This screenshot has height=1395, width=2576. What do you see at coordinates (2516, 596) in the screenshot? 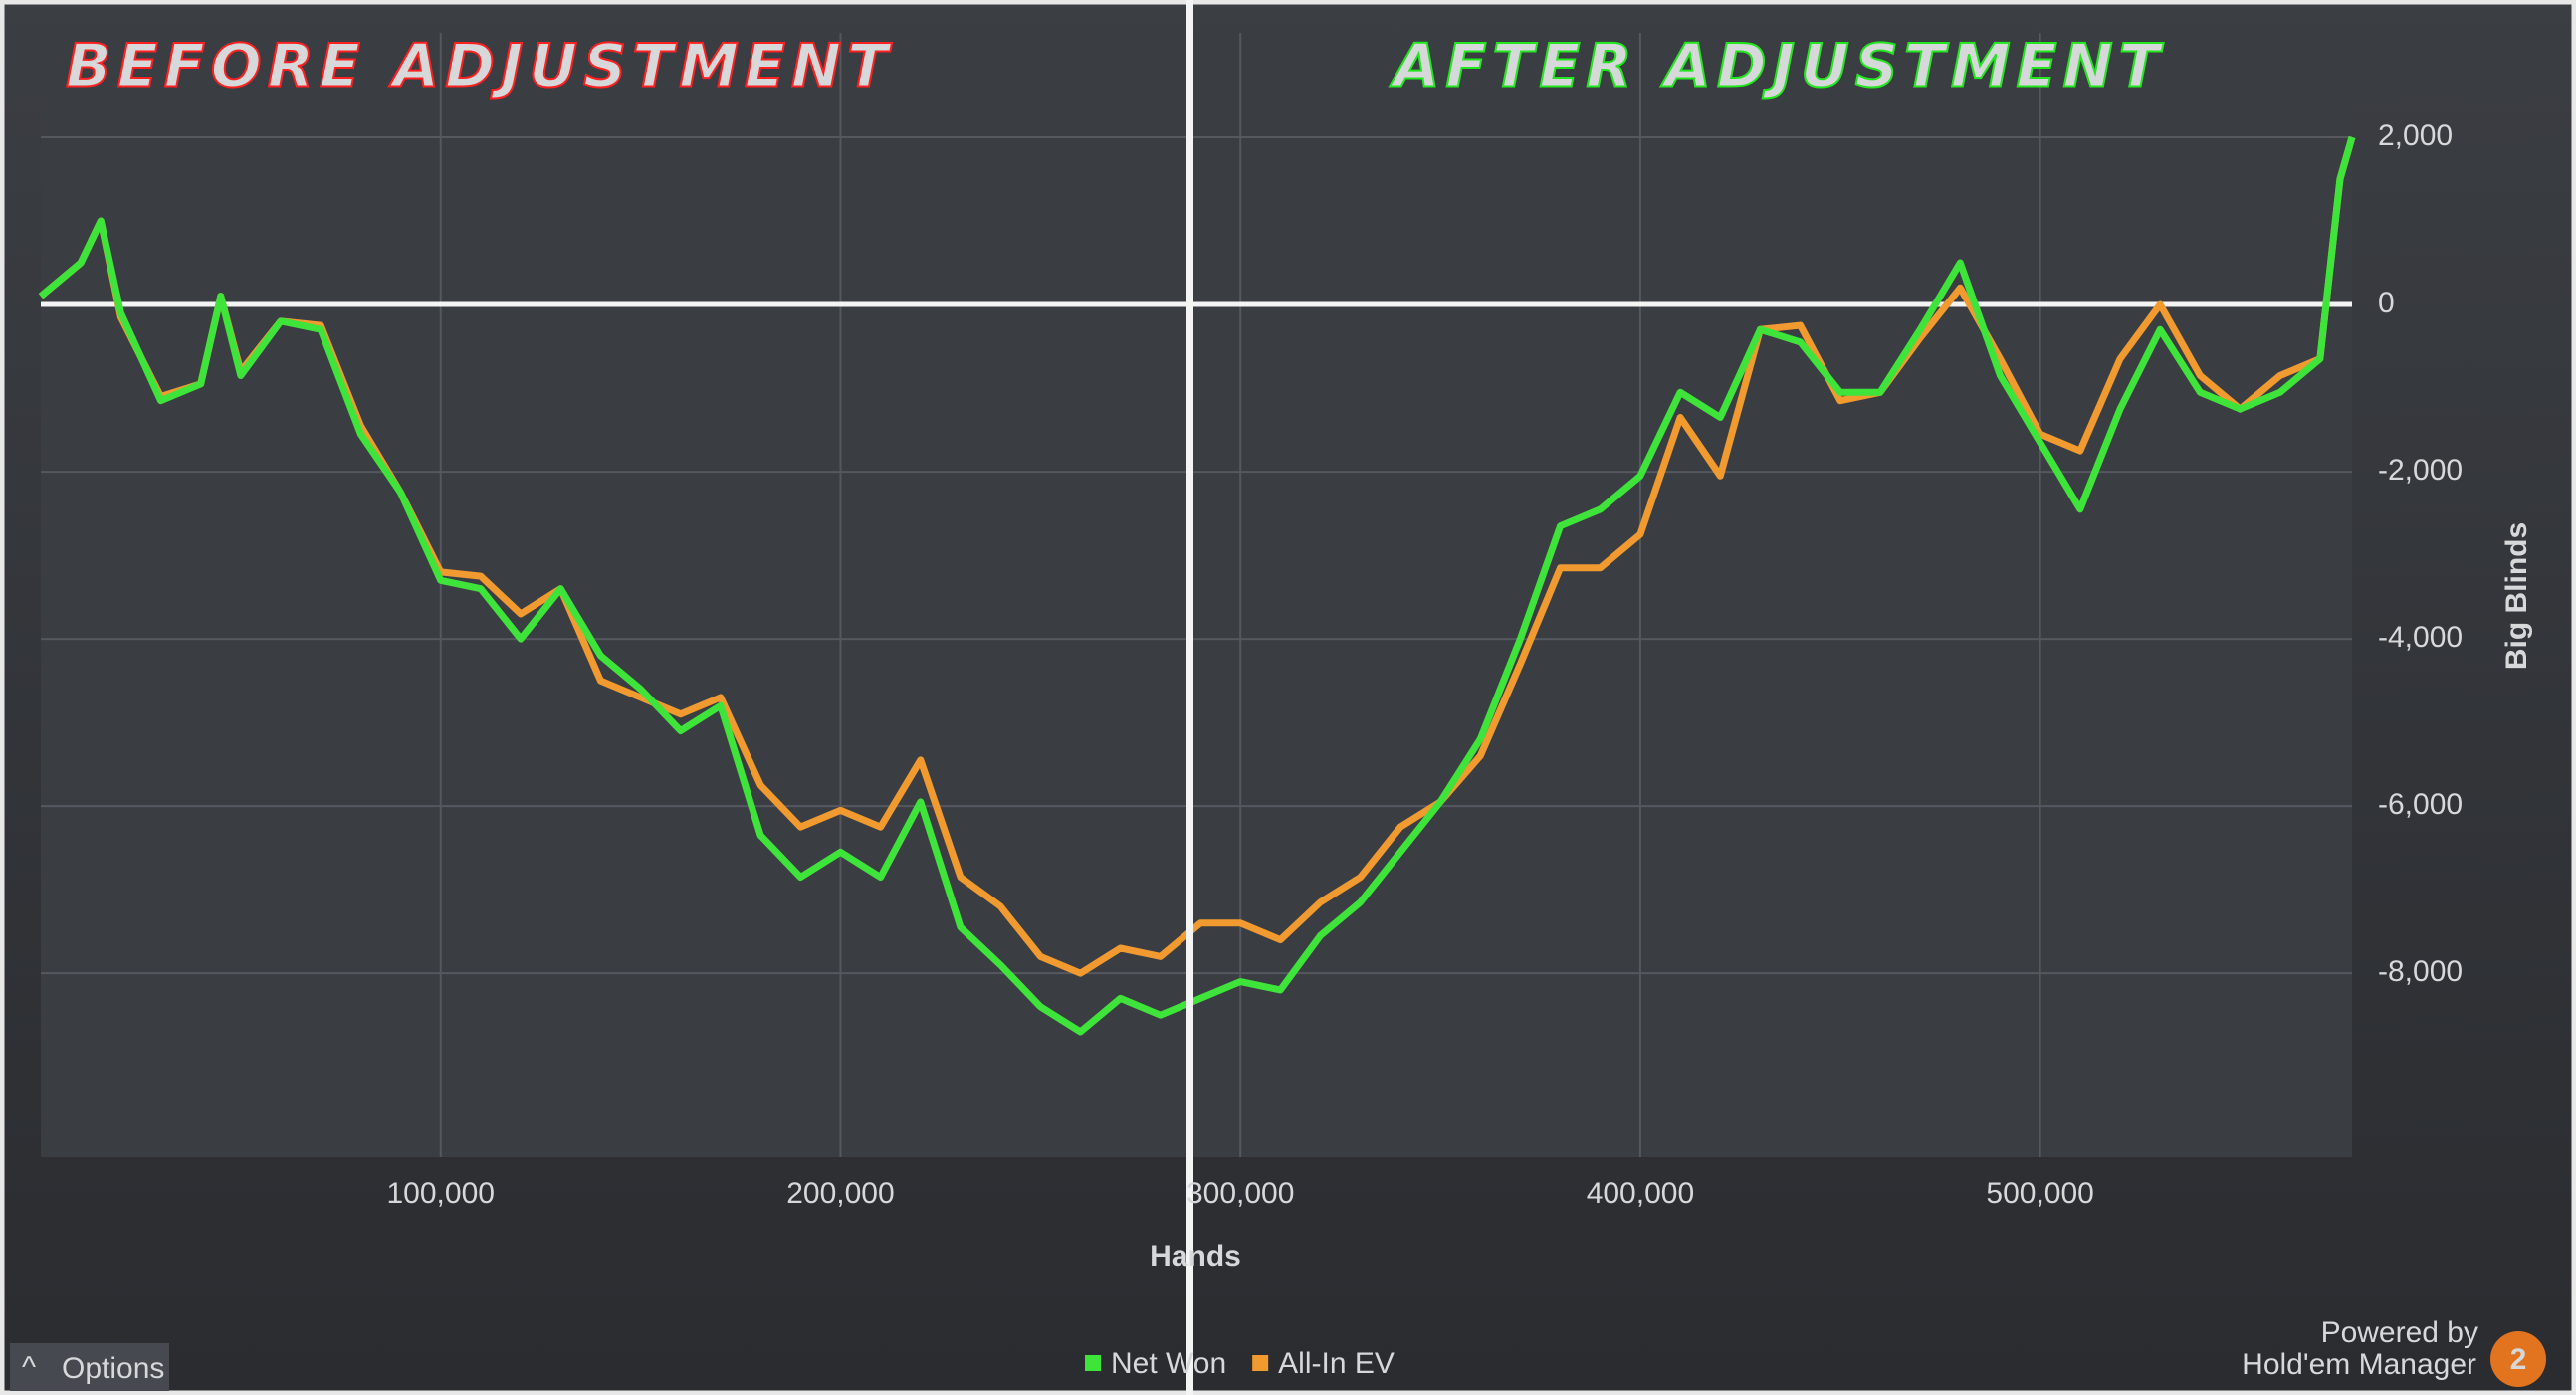
I see `y-axis-label: Big Blinds` at bounding box center [2516, 596].